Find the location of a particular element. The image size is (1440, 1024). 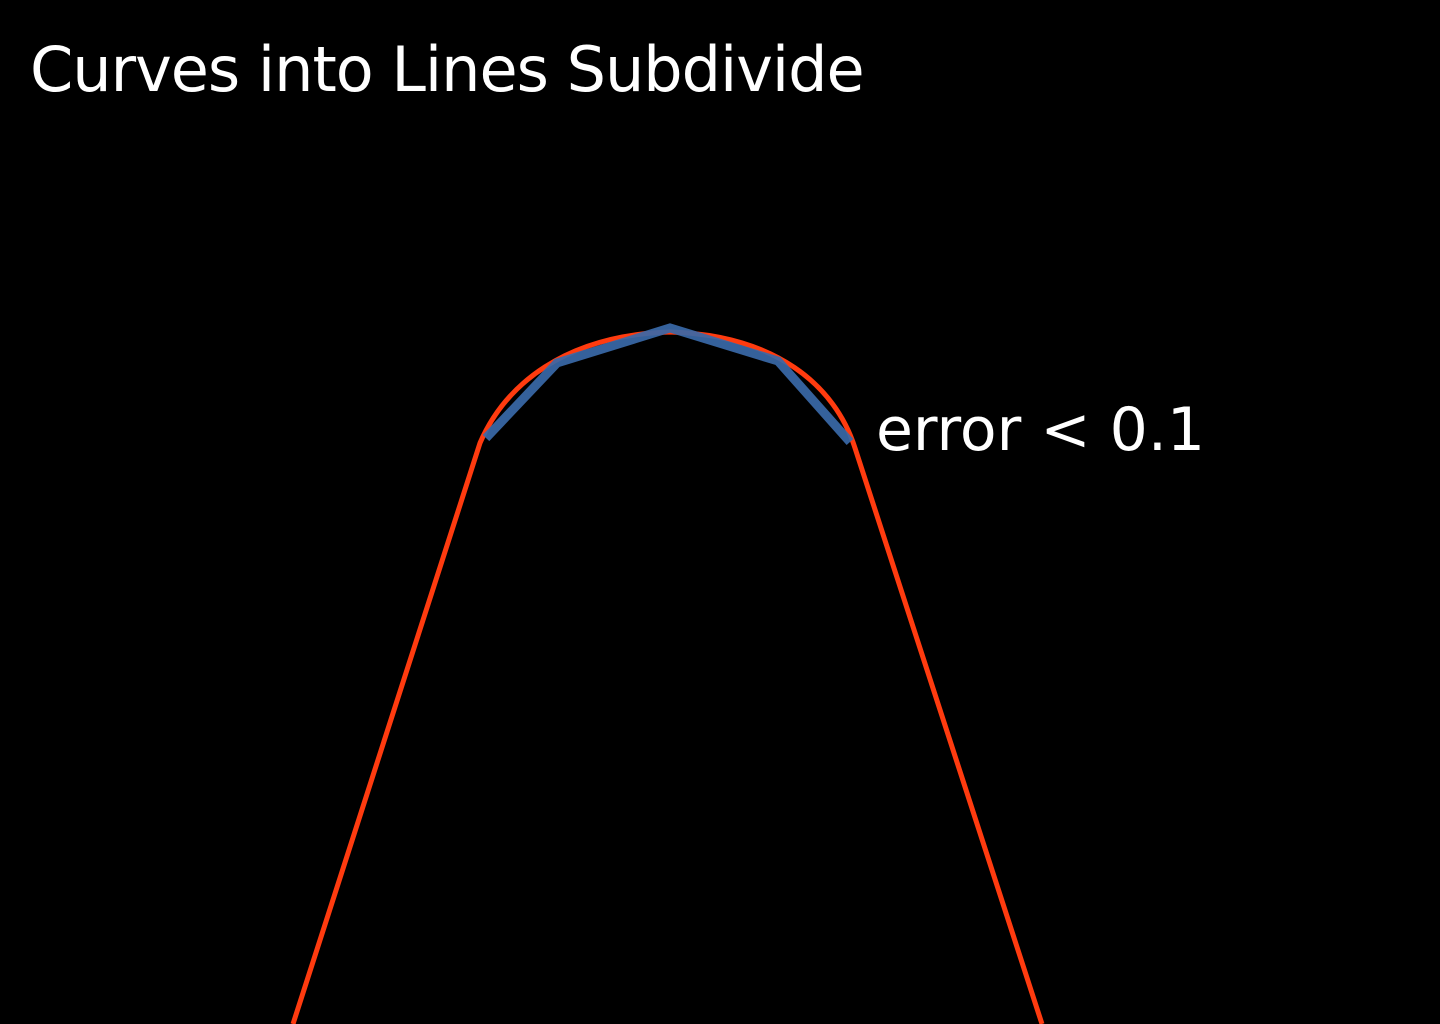

slide-title: Curves into Lines Subdivide is located at coordinates (447, 69).